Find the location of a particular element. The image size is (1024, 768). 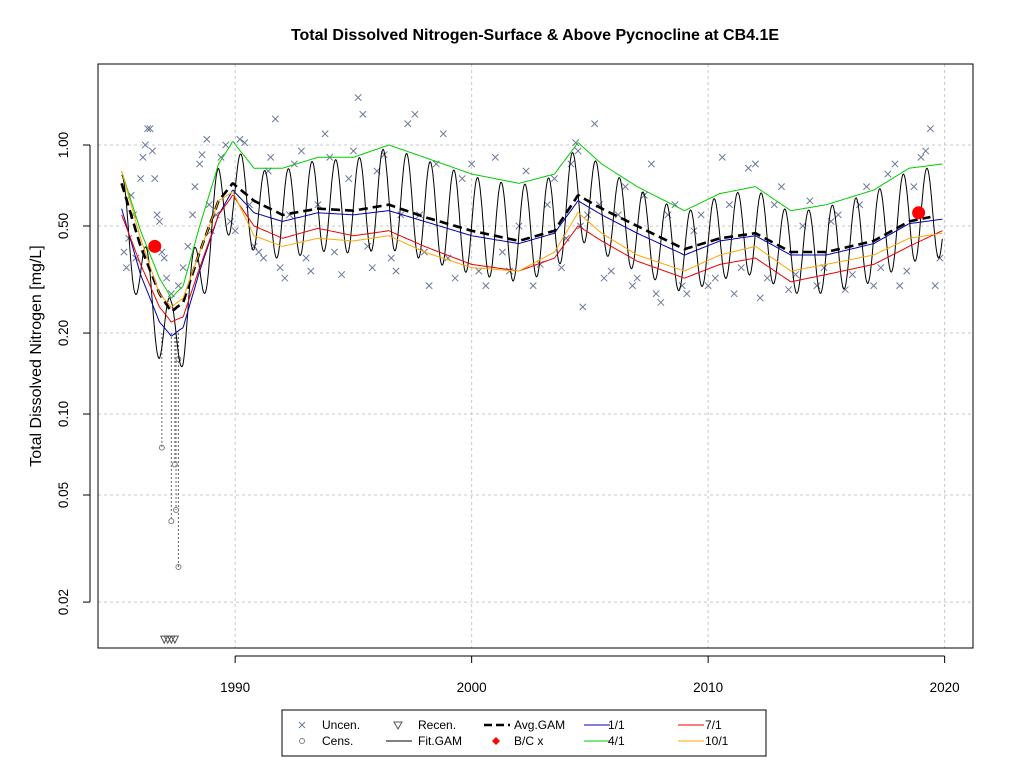

y-tick-label: 0.20 is located at coordinates (63, 333).